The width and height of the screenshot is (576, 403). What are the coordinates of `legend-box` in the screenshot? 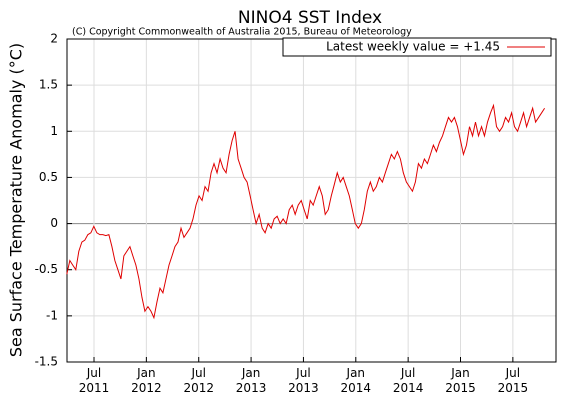 It's located at (417, 47).